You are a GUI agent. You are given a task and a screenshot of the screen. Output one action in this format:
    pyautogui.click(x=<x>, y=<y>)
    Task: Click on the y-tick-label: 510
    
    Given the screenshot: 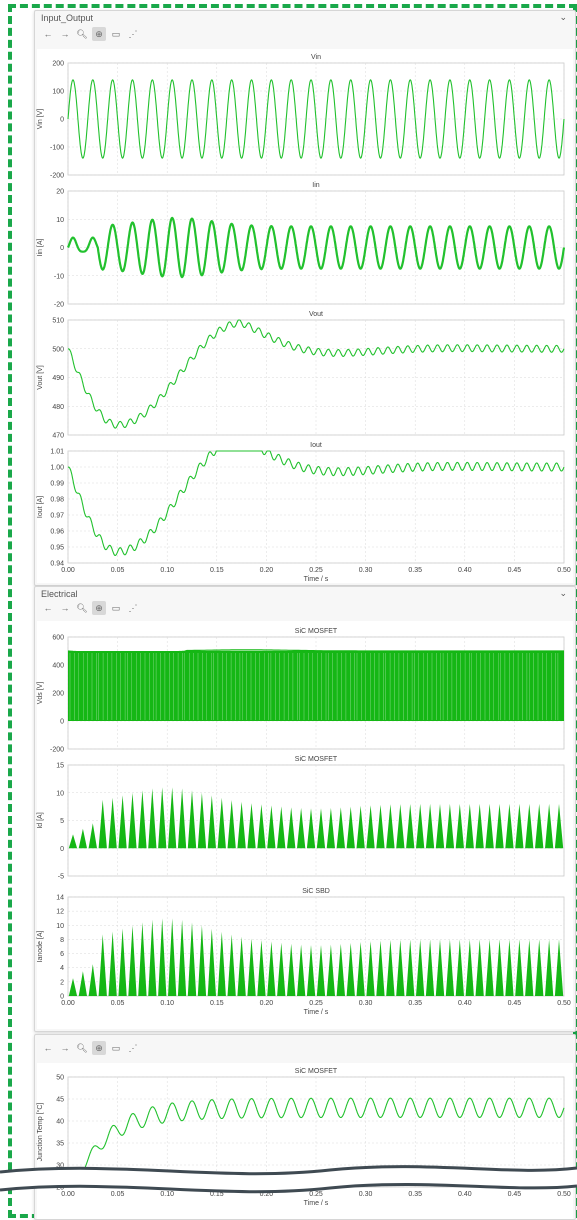 What is the action you would take?
    pyautogui.click(x=58, y=321)
    